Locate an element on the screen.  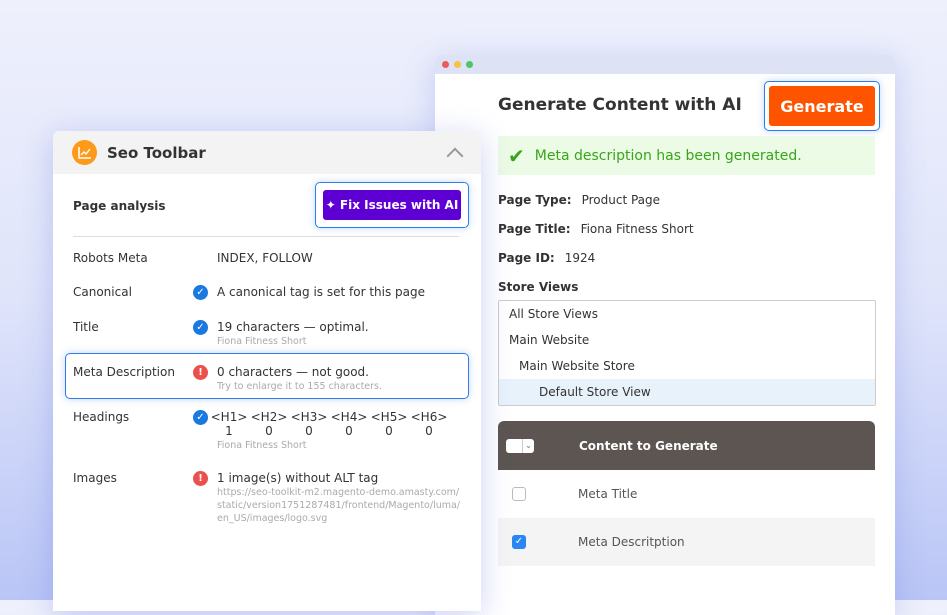
minimize-dot is located at coordinates (457, 64).